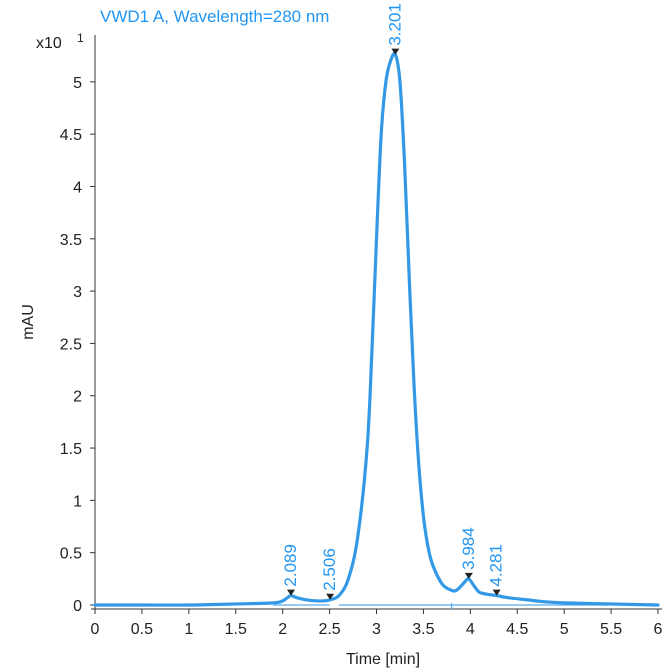  What do you see at coordinates (77, 83) in the screenshot?
I see `y-tick-label: 5` at bounding box center [77, 83].